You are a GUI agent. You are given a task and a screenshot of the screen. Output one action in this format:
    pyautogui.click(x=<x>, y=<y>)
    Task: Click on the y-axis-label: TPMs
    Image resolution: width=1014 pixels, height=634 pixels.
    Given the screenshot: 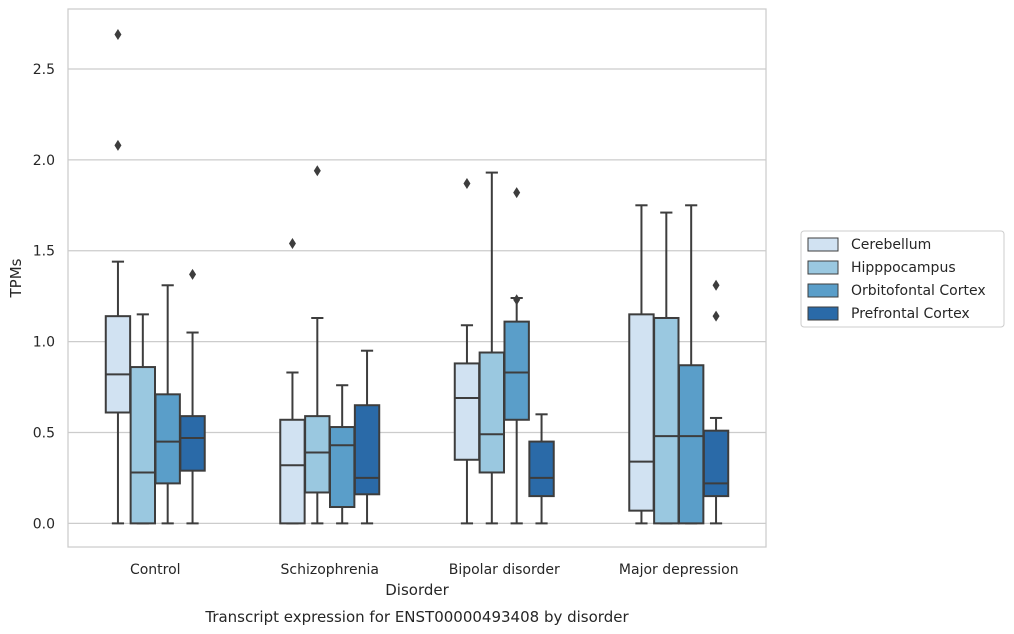 What is the action you would take?
    pyautogui.click(x=16, y=278)
    